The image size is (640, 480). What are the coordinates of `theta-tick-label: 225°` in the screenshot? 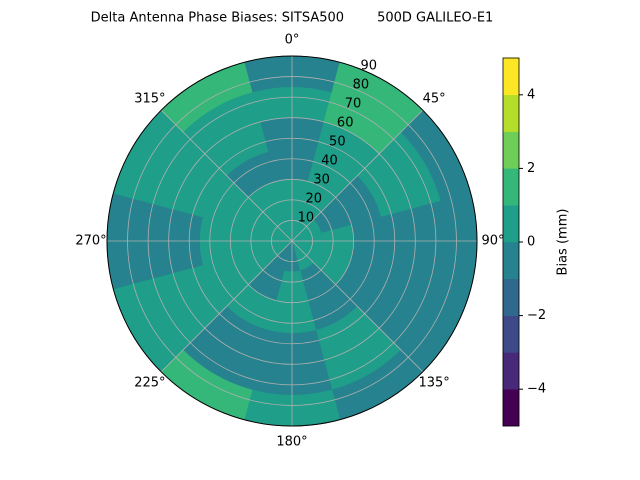 It's located at (149, 383).